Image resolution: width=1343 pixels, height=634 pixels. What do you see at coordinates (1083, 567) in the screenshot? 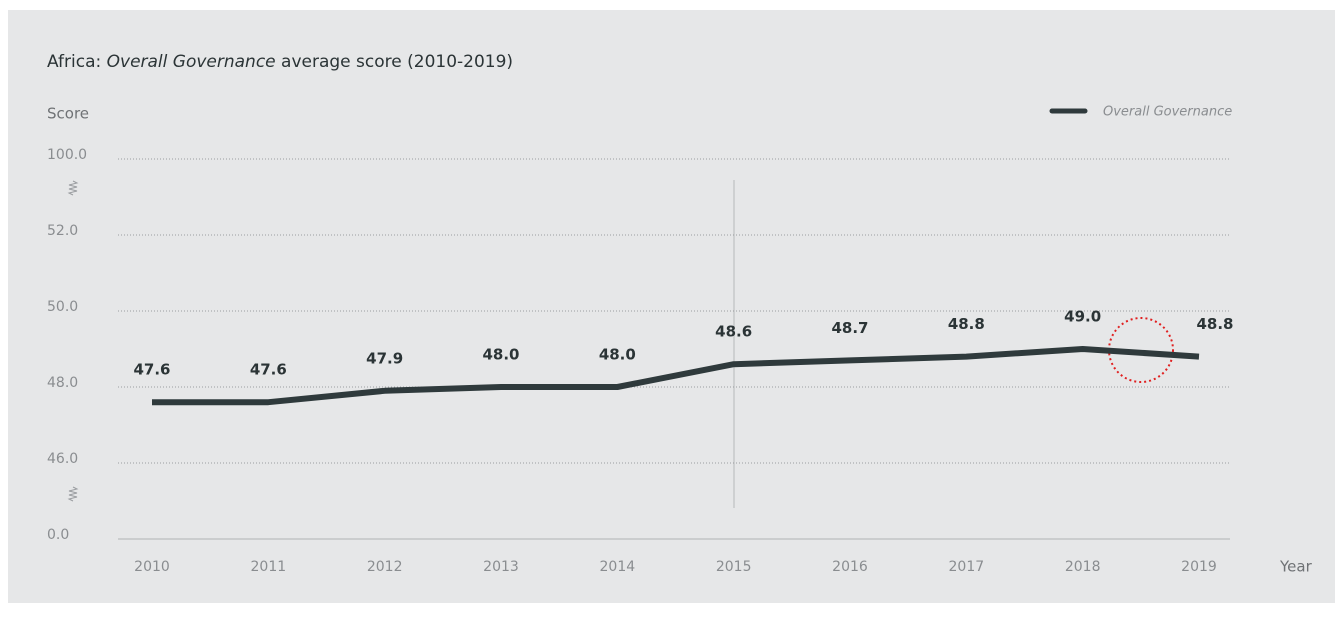
I see `x-tick-label: 2018` at bounding box center [1083, 567].